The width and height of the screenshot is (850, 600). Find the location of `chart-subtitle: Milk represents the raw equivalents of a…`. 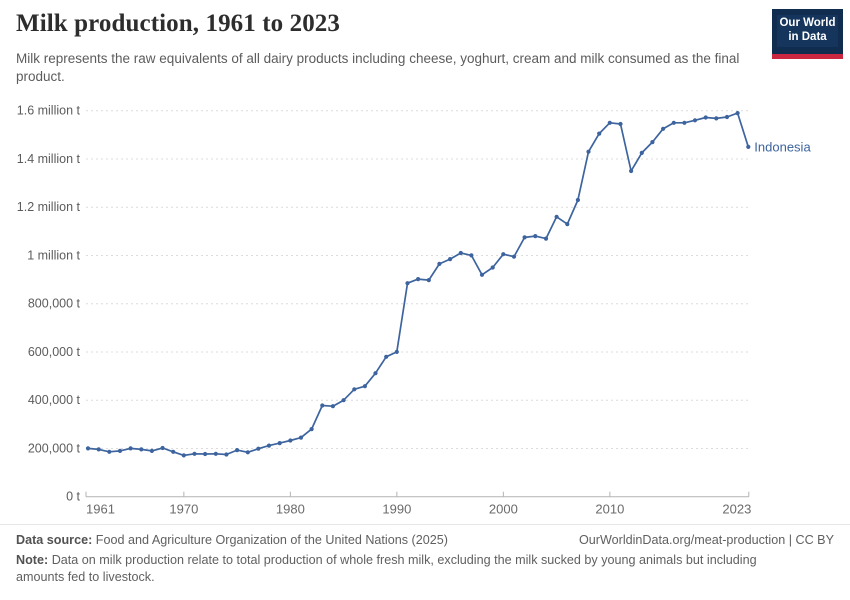

chart-subtitle: Milk represents the raw equivalents of a… is located at coordinates (378, 68).